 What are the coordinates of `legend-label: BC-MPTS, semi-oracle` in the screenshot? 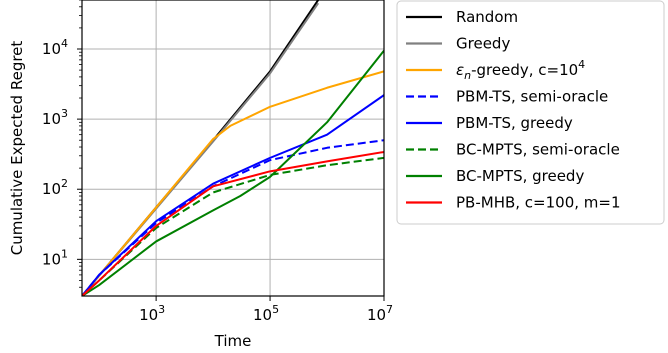 It's located at (538, 150).